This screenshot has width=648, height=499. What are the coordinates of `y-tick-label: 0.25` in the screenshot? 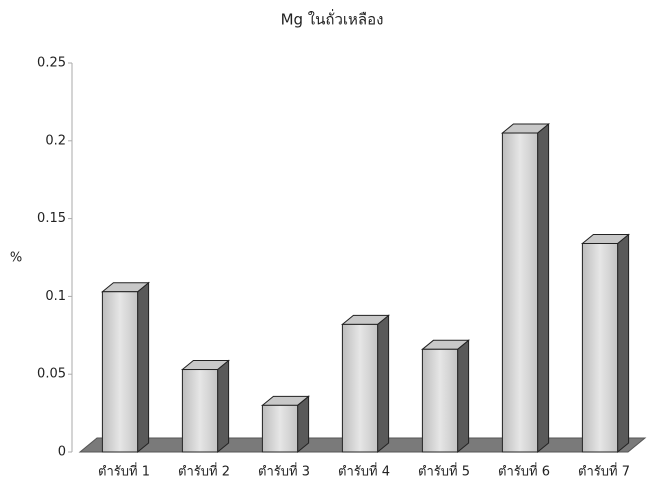 It's located at (51, 63).